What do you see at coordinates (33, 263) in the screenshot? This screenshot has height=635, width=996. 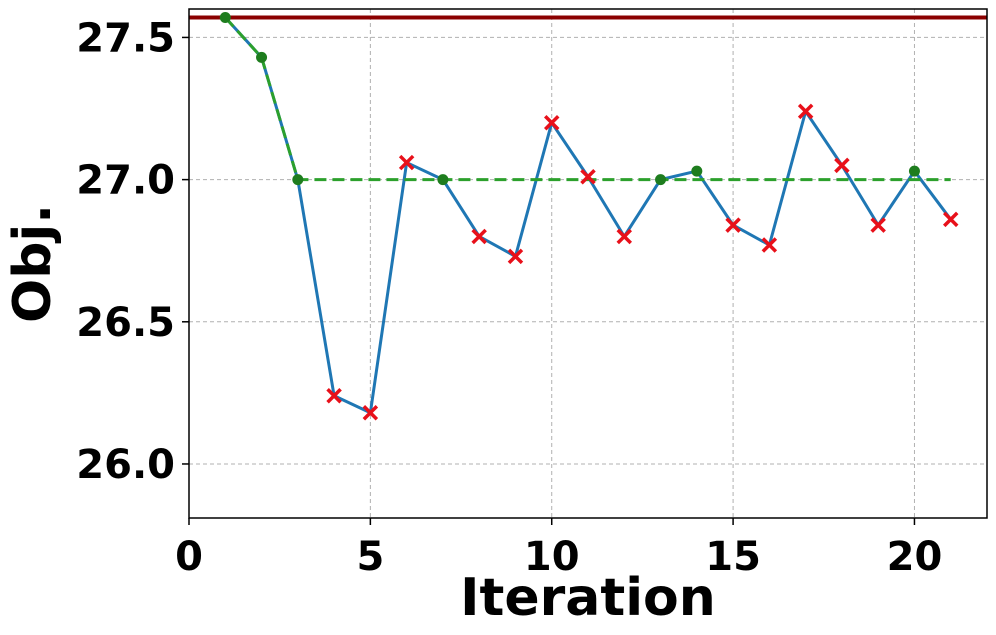 I see `y-axis-label: Obj.` at bounding box center [33, 263].